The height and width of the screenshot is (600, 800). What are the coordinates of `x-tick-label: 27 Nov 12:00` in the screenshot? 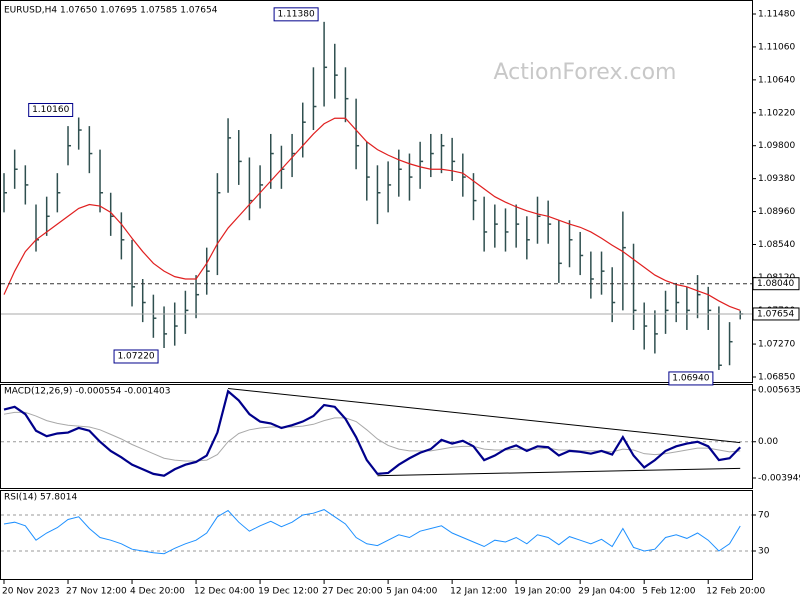 It's located at (96, 592).